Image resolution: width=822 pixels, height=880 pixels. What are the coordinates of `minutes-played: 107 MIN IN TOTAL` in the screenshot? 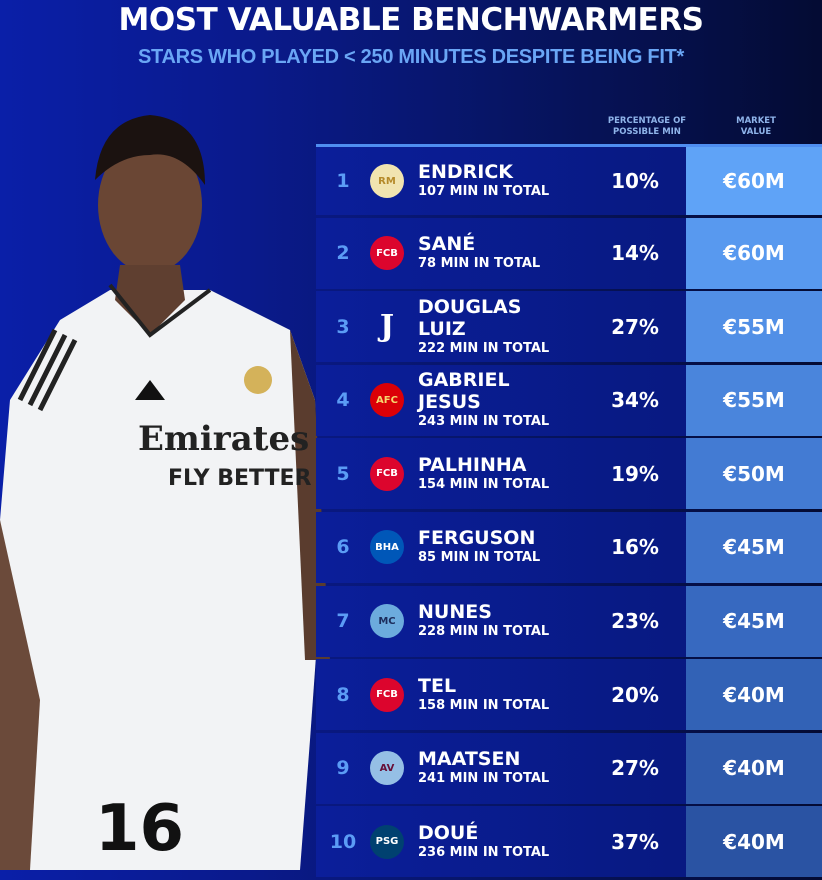 It's located at (484, 191).